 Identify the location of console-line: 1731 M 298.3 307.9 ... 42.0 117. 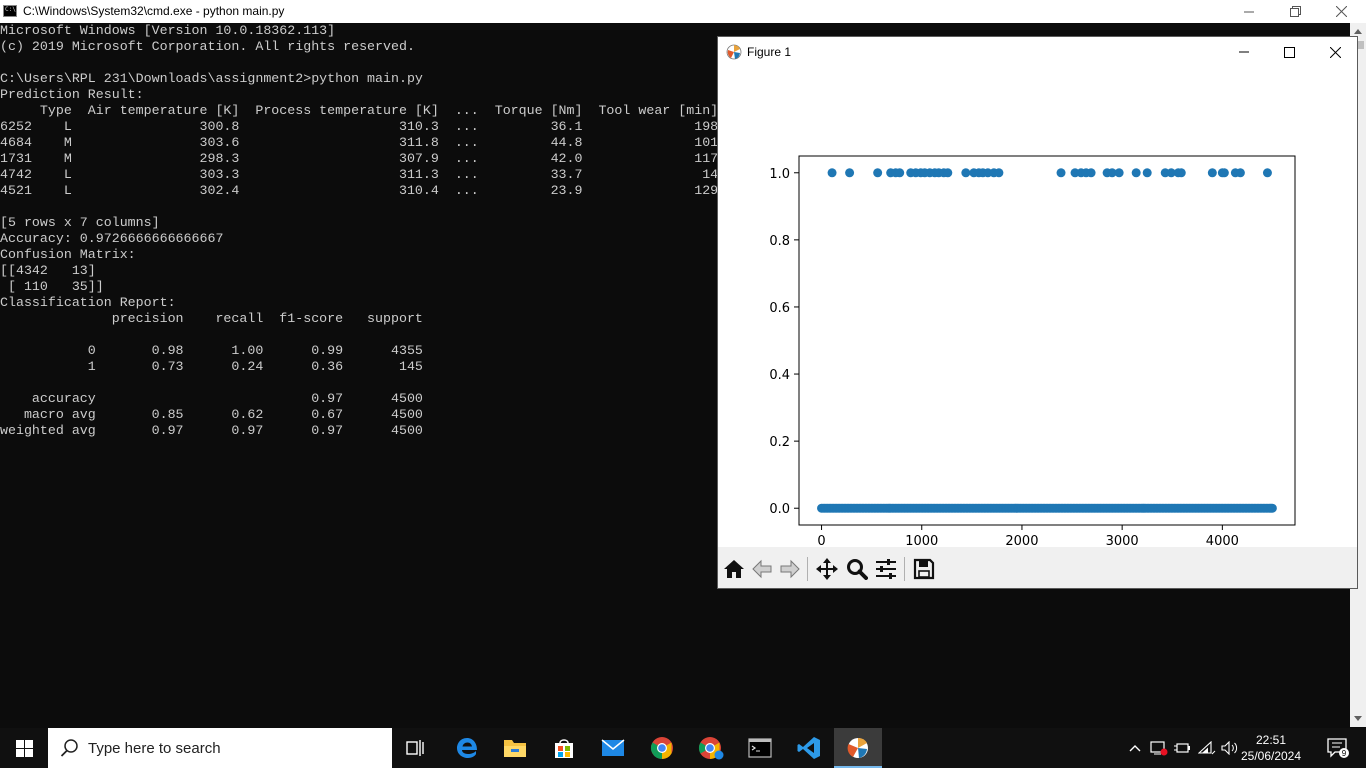
(359, 158).